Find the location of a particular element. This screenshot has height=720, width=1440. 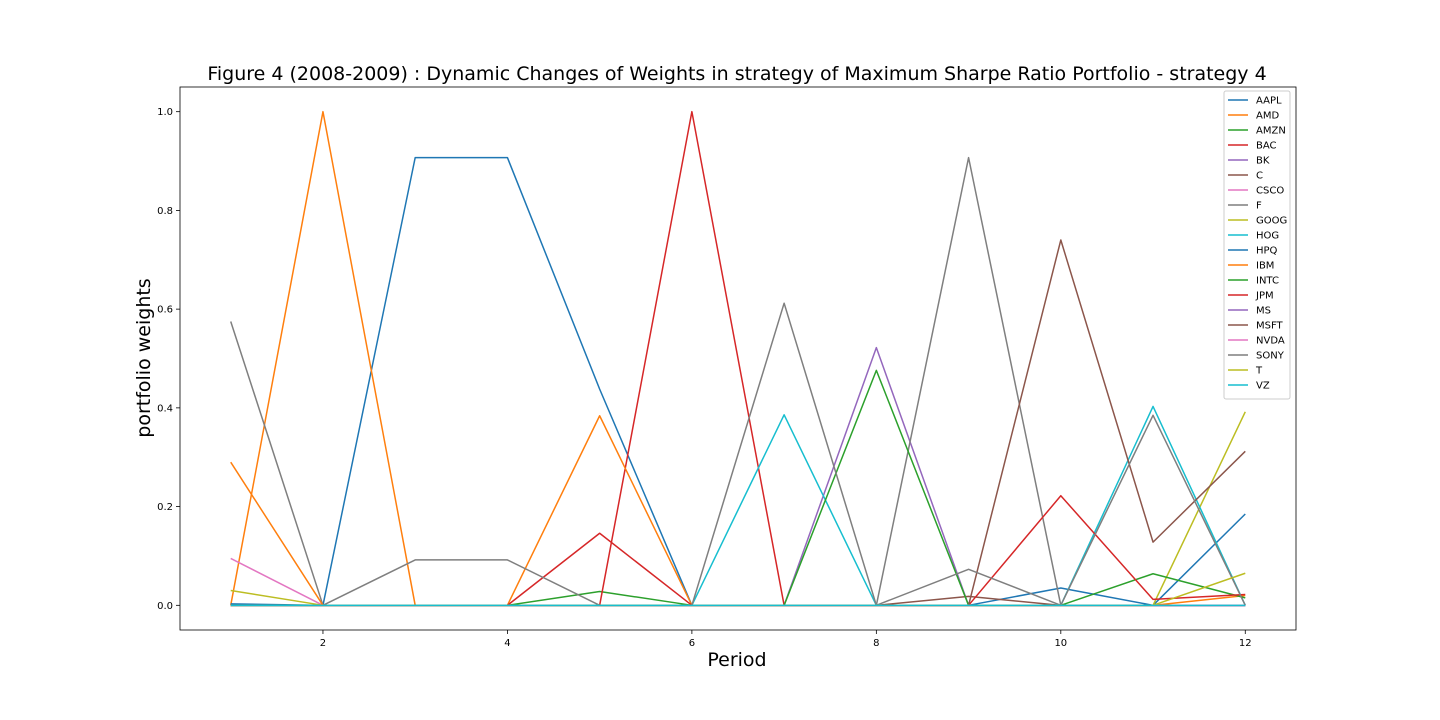

y-tick-label: 0.6 is located at coordinates (165, 310).